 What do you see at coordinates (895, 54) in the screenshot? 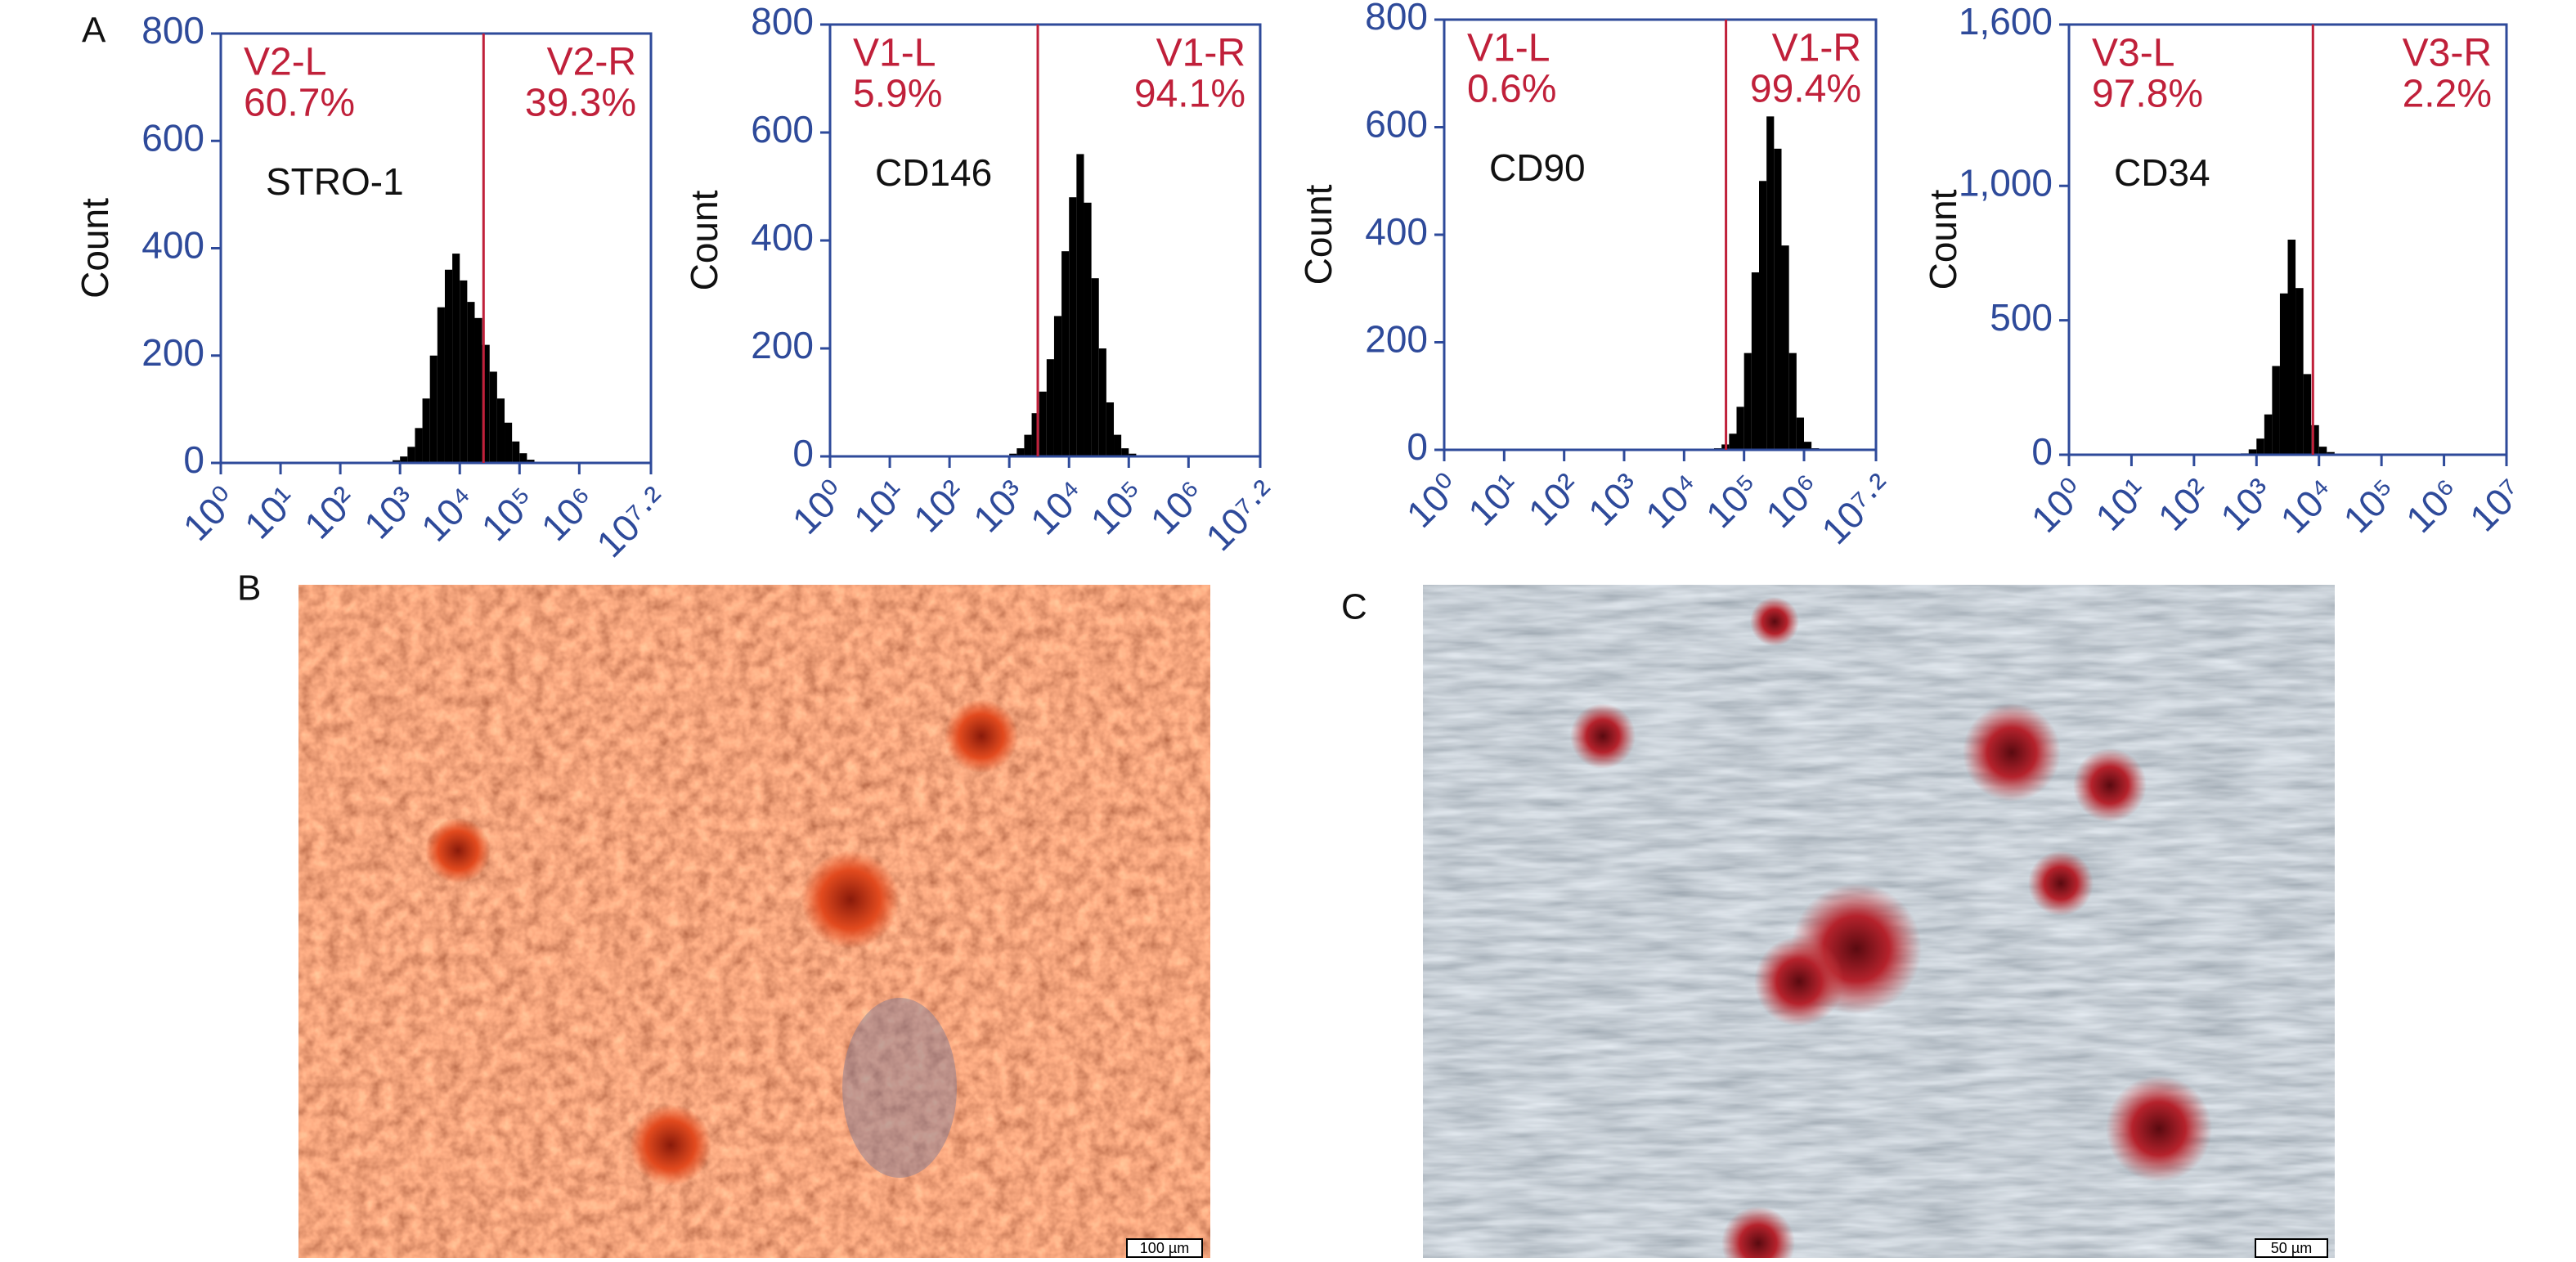
I see `gate-name: V1-L` at bounding box center [895, 54].